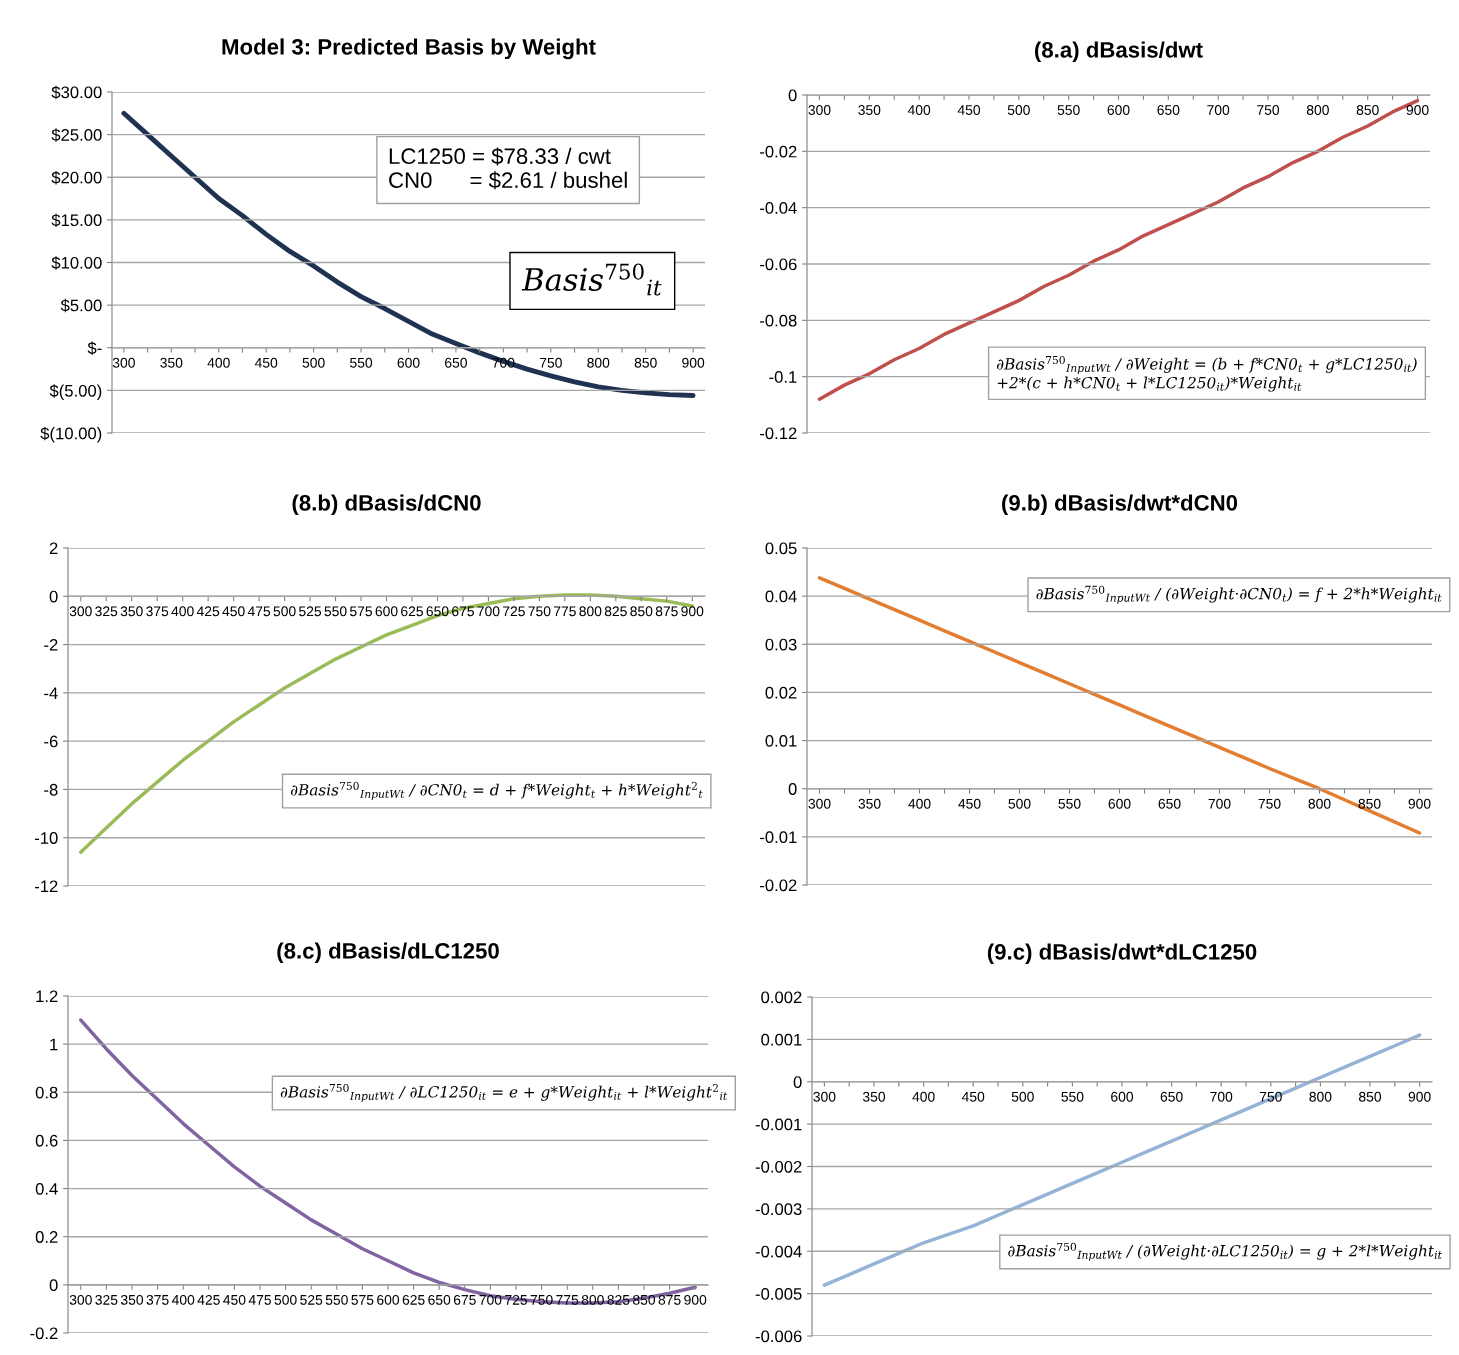 The image size is (1459, 1355). Describe the element at coordinates (778, 1294) in the screenshot. I see `y-tick-label: -0.005` at that location.